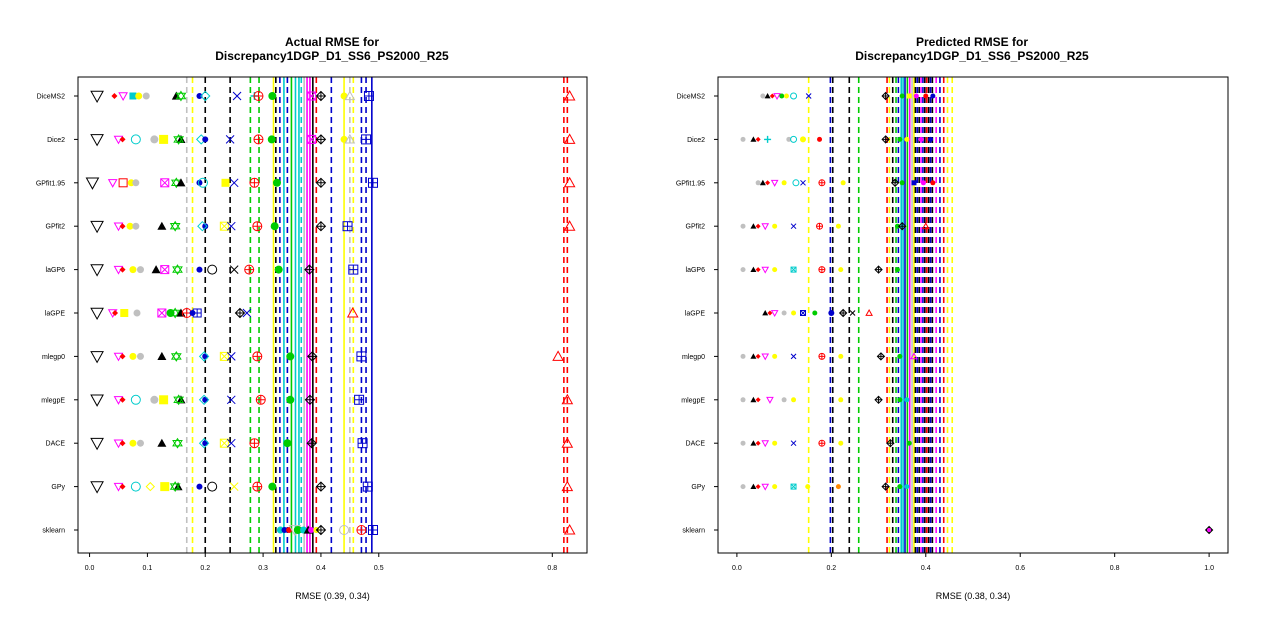  I want to click on x-tick-label: 0.1, so click(148, 568).